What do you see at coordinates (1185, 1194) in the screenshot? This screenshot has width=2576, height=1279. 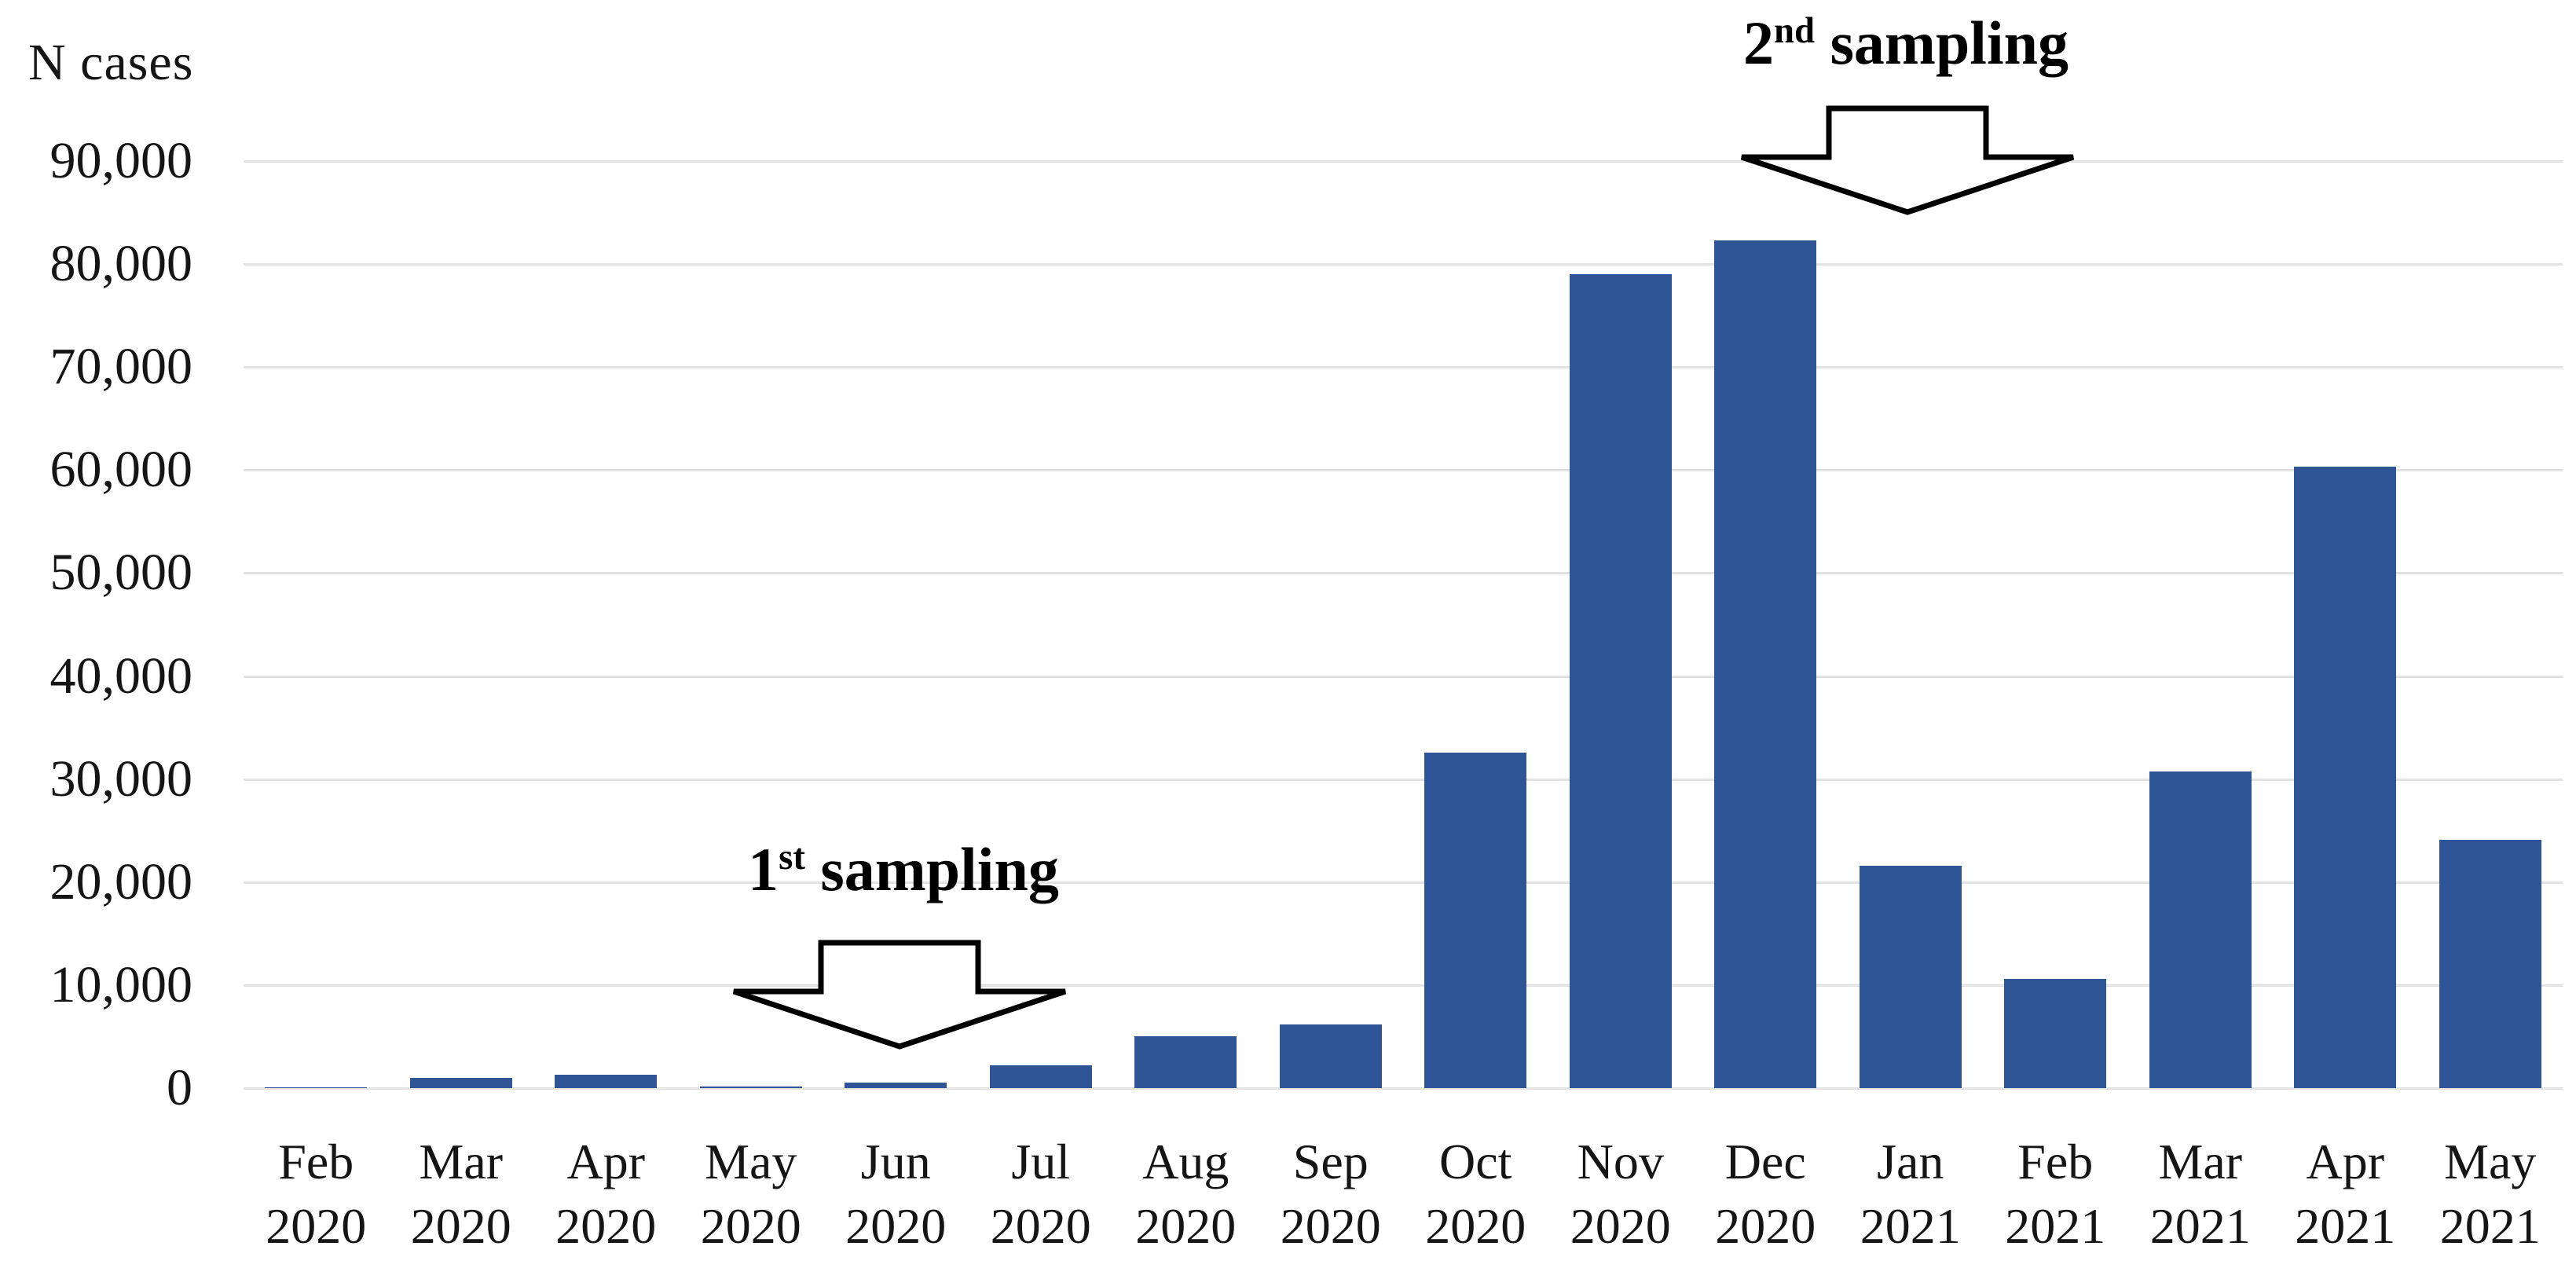 I see `x-tick-label-Aug-2020: Aug 2020` at bounding box center [1185, 1194].